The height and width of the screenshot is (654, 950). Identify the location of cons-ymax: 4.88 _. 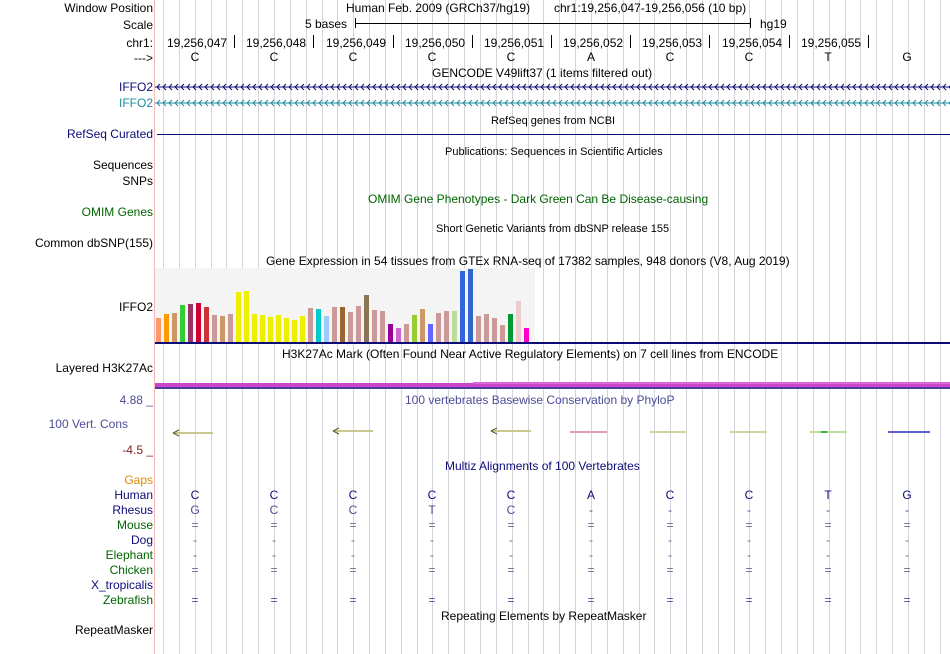
(136, 400).